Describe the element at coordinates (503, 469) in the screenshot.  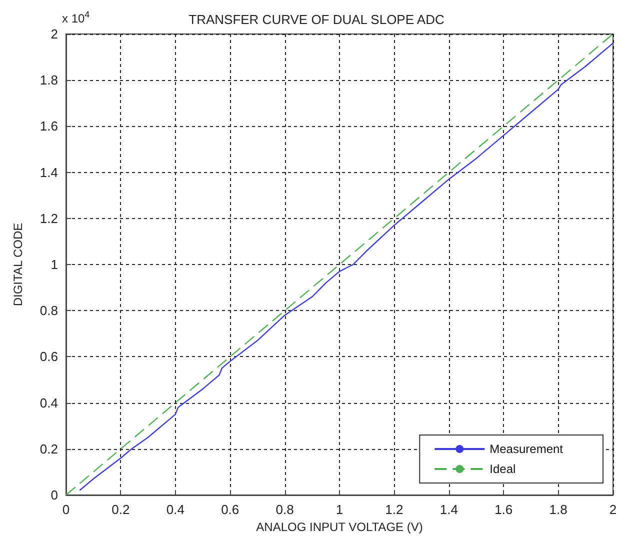
I see `legend-label: Ideal` at that location.